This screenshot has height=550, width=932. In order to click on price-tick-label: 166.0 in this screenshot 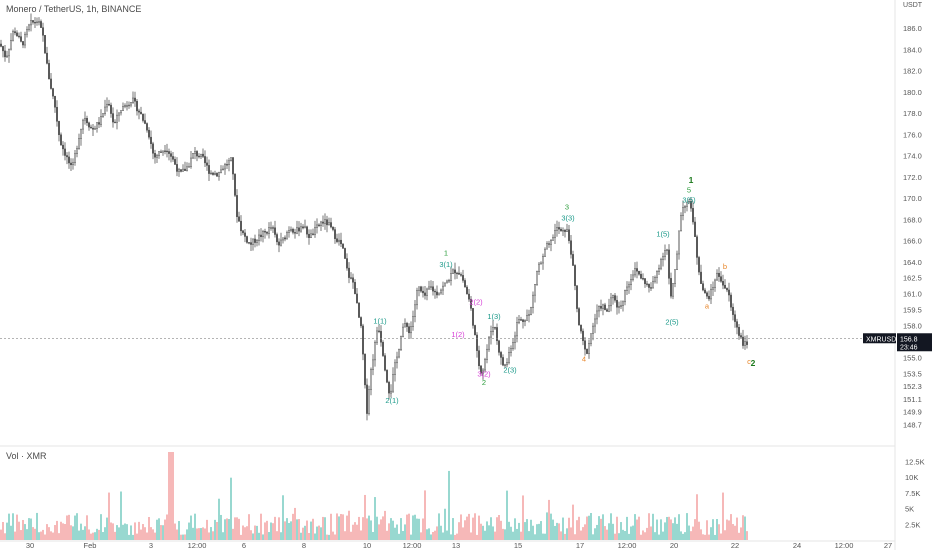, I will do `click(912, 241)`.